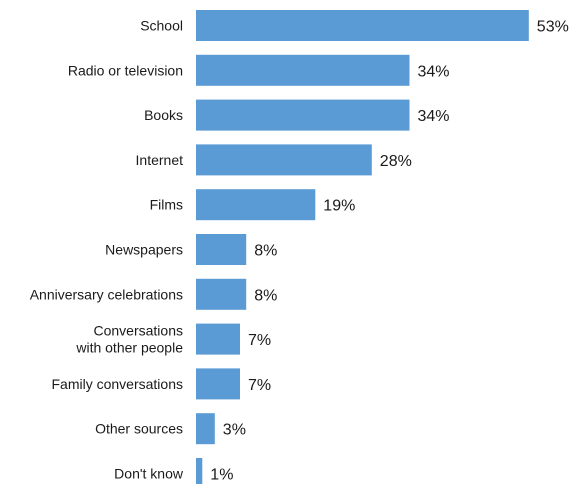 Image resolution: width=575 pixels, height=484 pixels. I want to click on category-label: Conversations with other people, so click(129, 339).